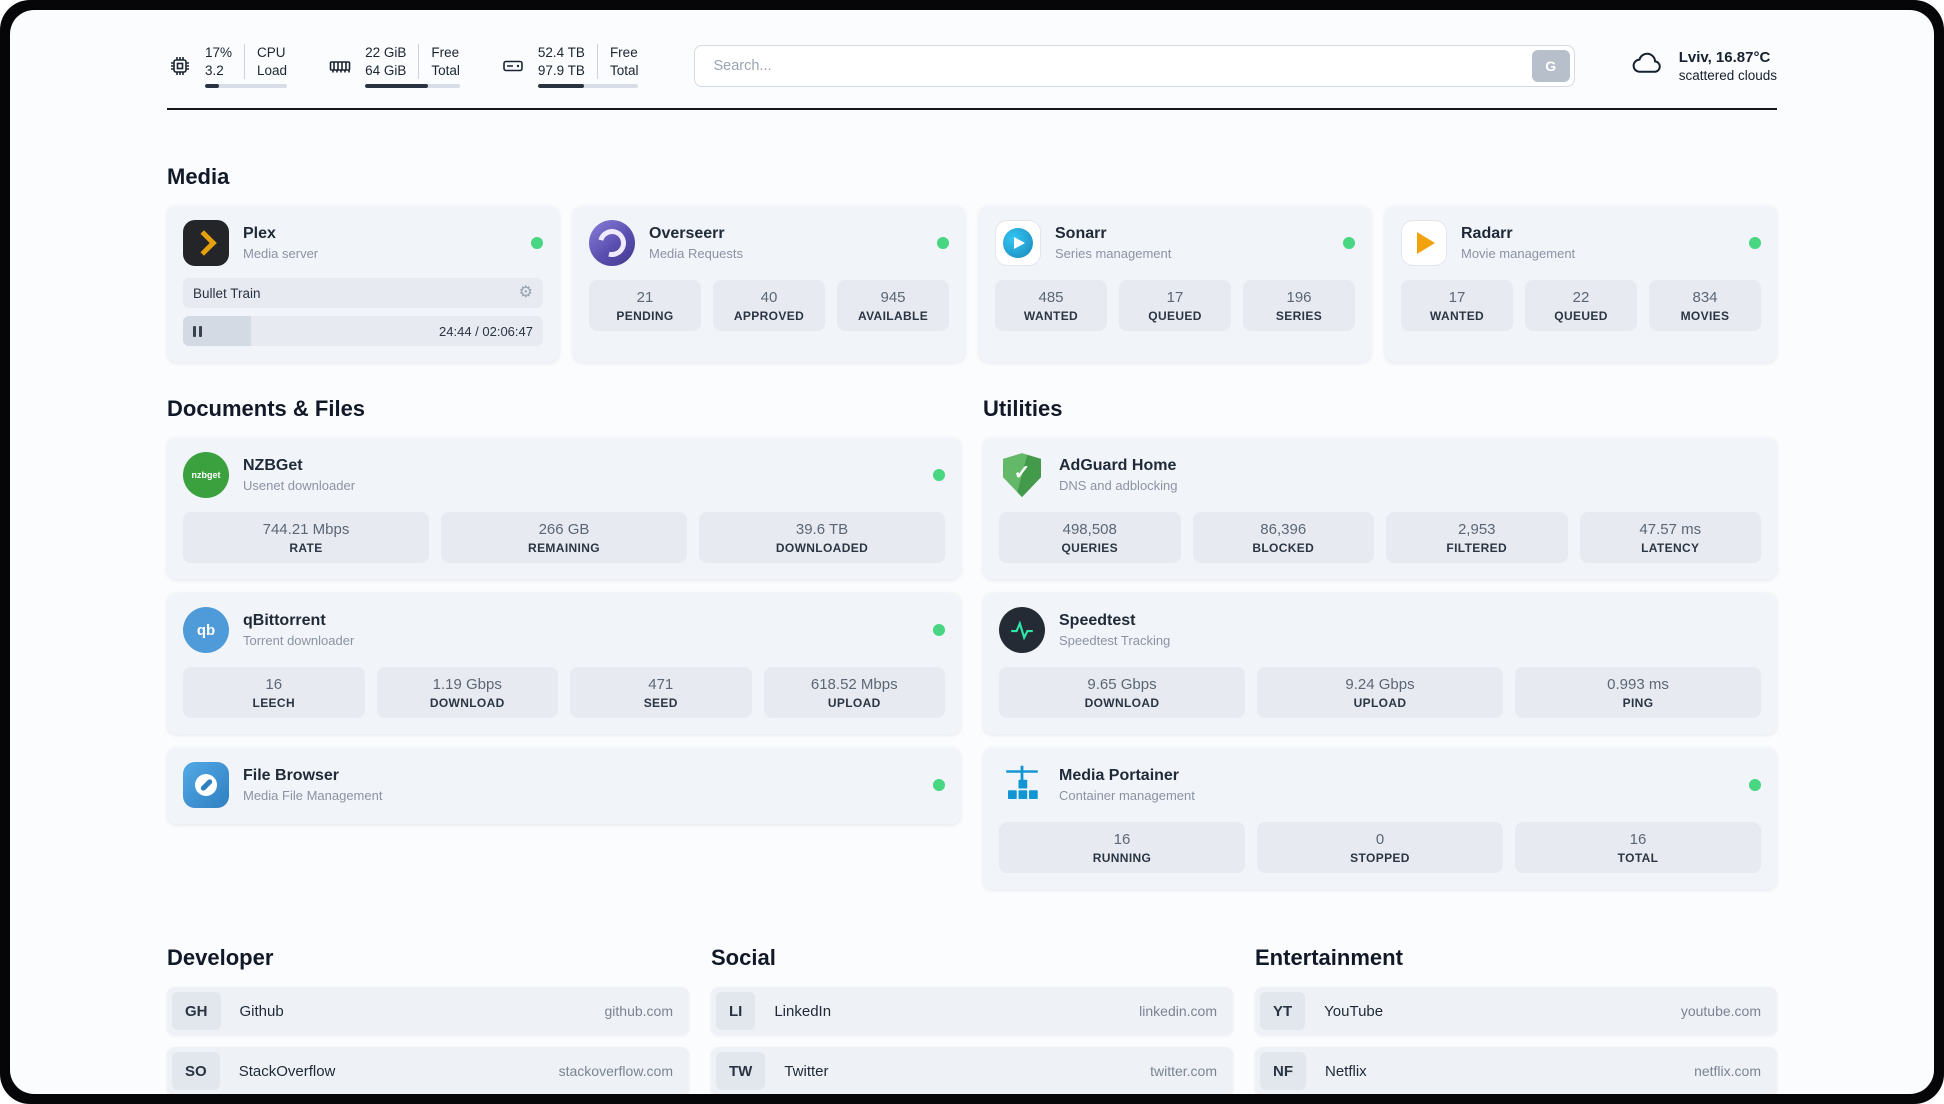  I want to click on link-youtube: YT YouTube youtube.com, so click(1516, 1011).